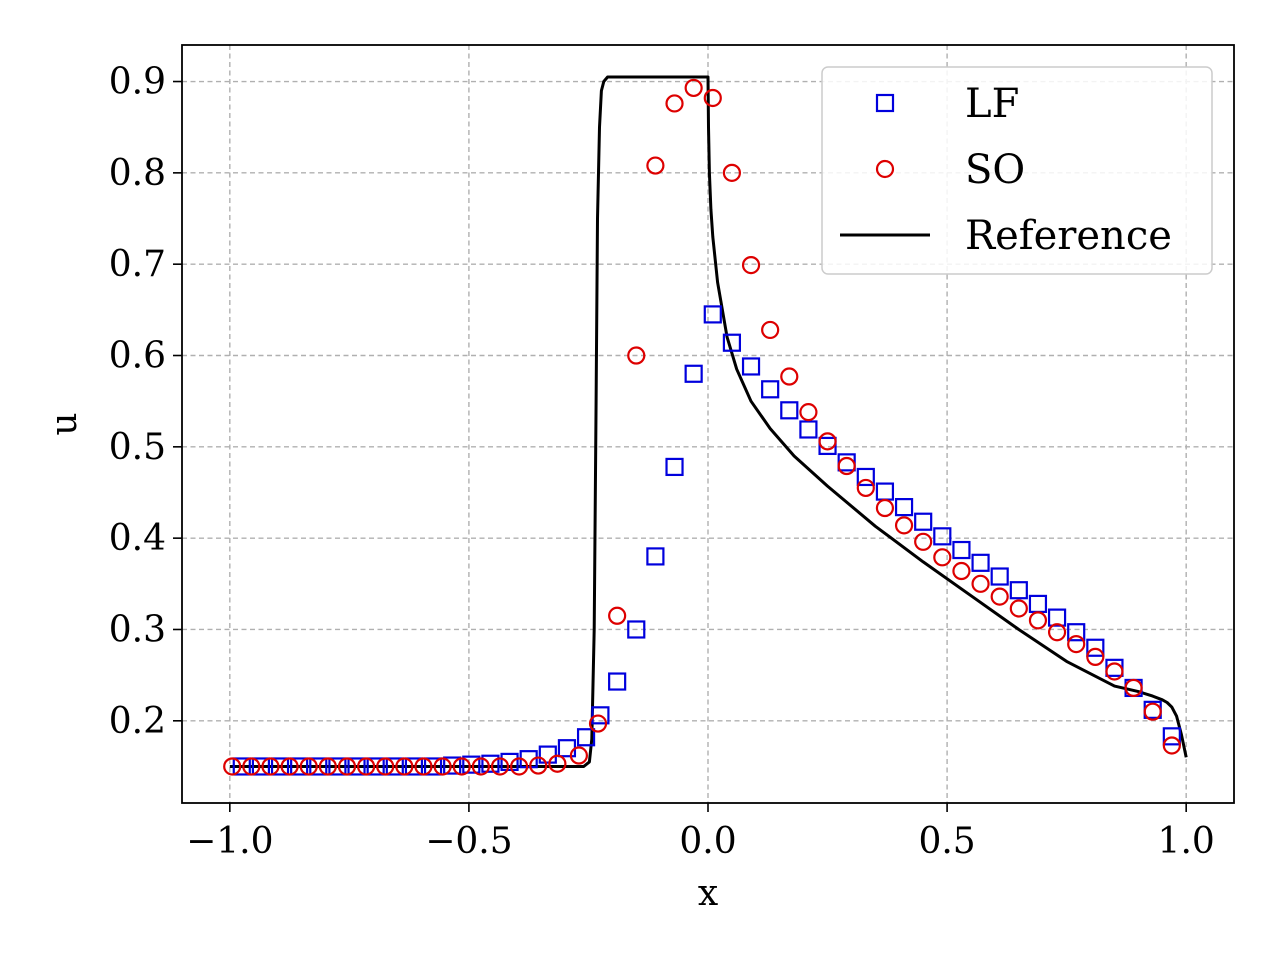 This screenshot has width=1280, height=960. Describe the element at coordinates (137, 173) in the screenshot. I see `y-tick-label: 0.8` at that location.